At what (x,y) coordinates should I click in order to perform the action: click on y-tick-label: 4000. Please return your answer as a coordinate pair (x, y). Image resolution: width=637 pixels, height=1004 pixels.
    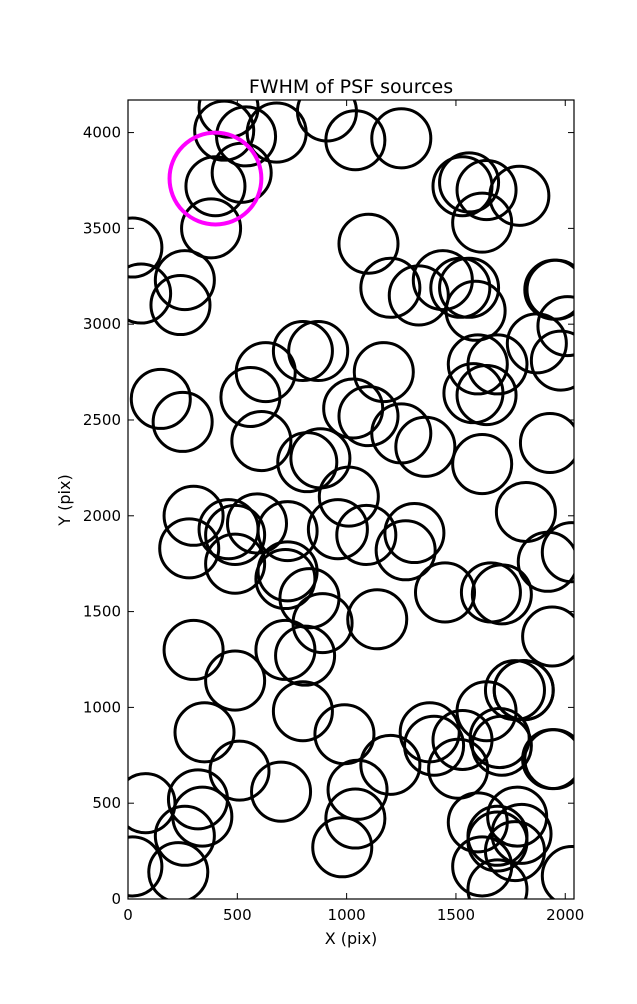
    Looking at the image, I should click on (102, 133).